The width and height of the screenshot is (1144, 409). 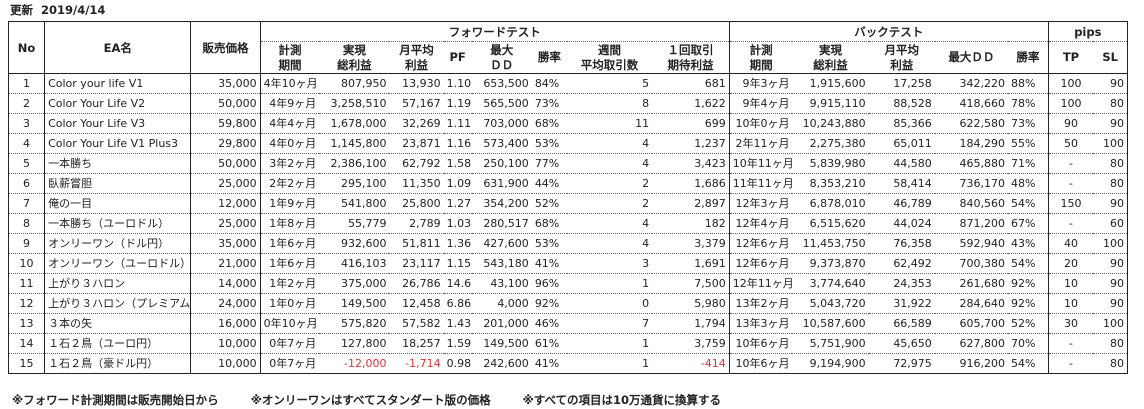 What do you see at coordinates (117, 223) in the screenshot?
I see `table-cell: 一本勝ち（ユーロドル）` at bounding box center [117, 223].